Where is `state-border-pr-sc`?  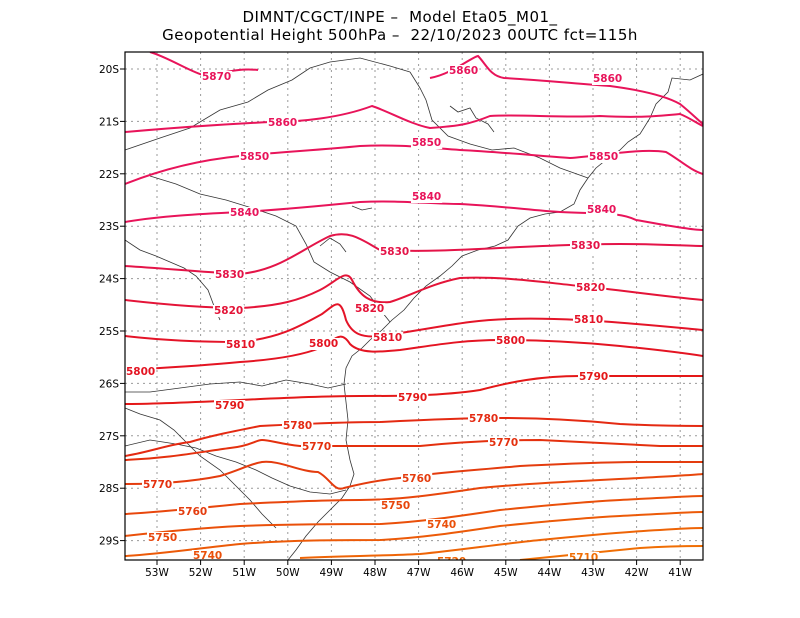
state-border-pr-sc is located at coordinates (236, 386).